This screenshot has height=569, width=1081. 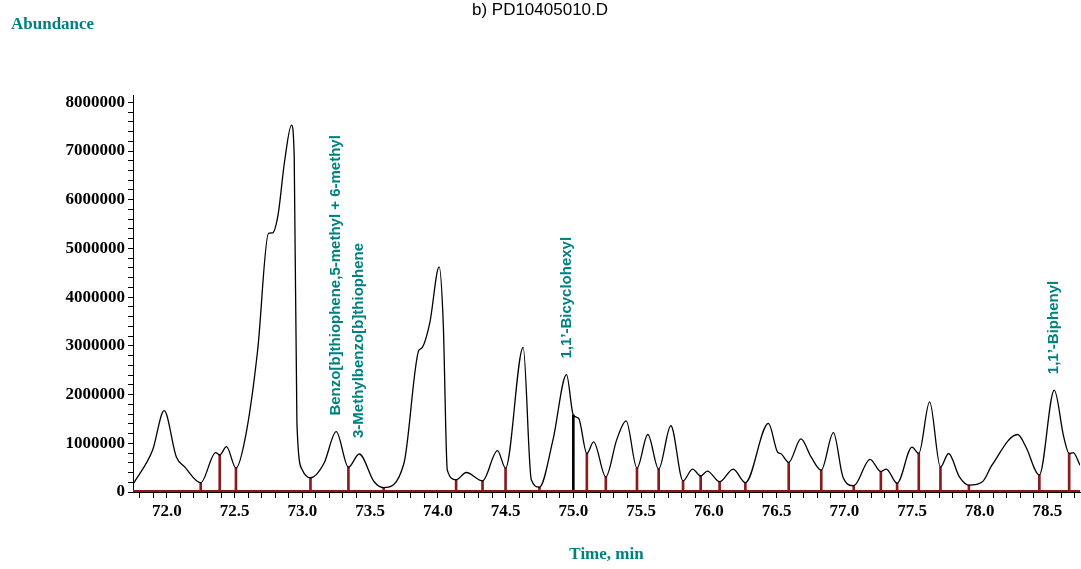 I want to click on x-tick-label: 74.0, so click(x=437, y=510).